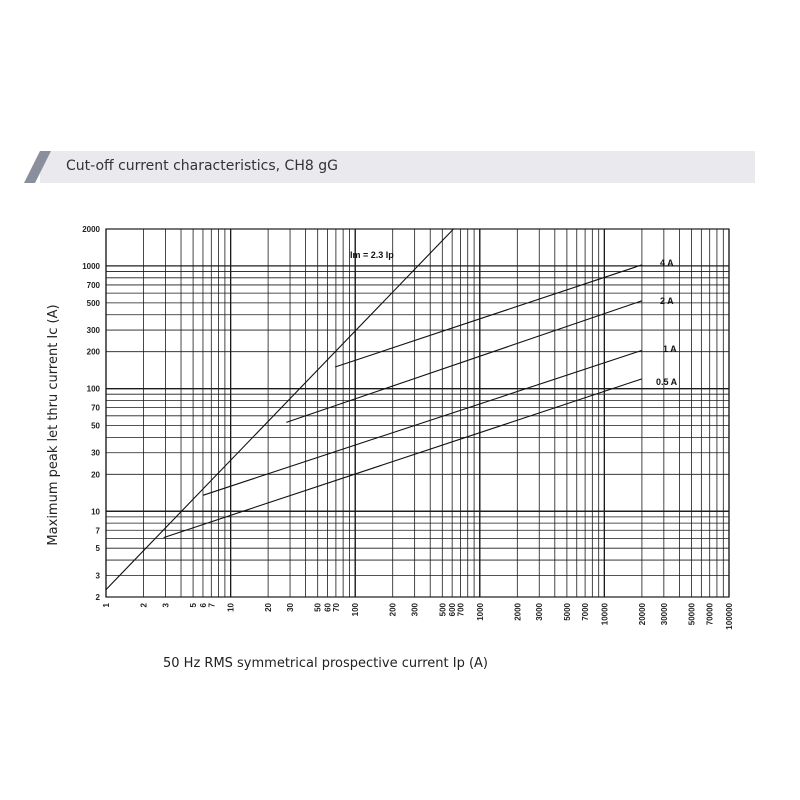 Image resolution: width=800 pixels, height=800 pixels. I want to click on y-tick-label: 200, so click(94, 352).